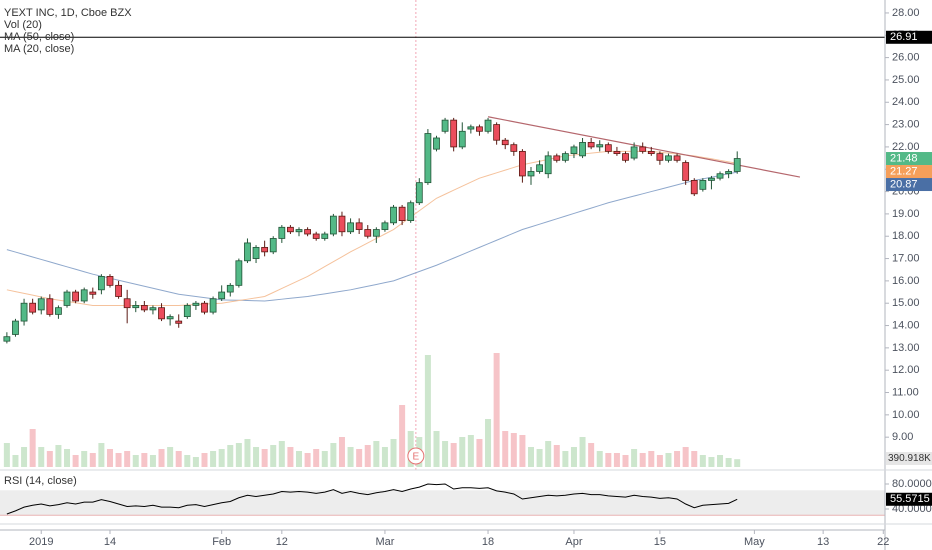 The width and height of the screenshot is (932, 550). I want to click on price-marker: 21.48, so click(904, 158).